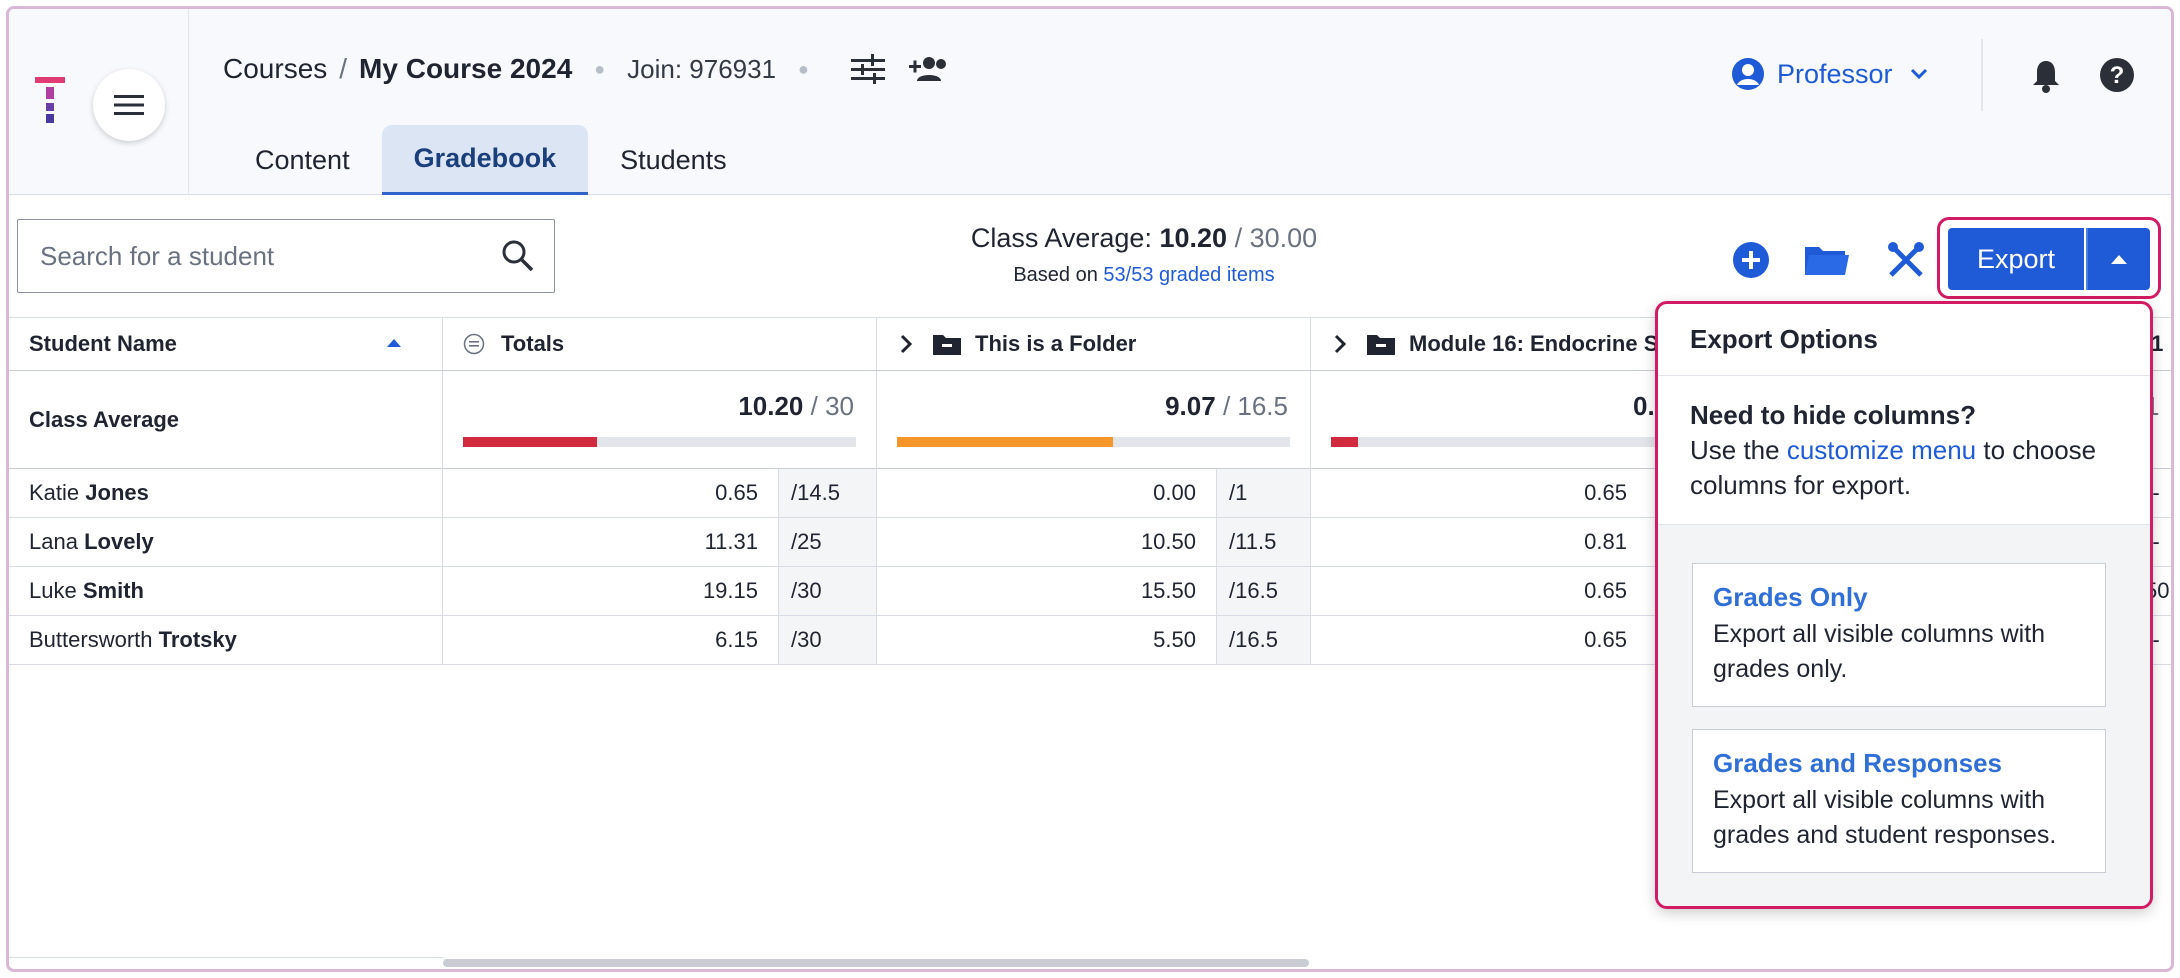 The height and width of the screenshot is (978, 2180). I want to click on folder-possible-cell: /11.5, so click(1264, 542).